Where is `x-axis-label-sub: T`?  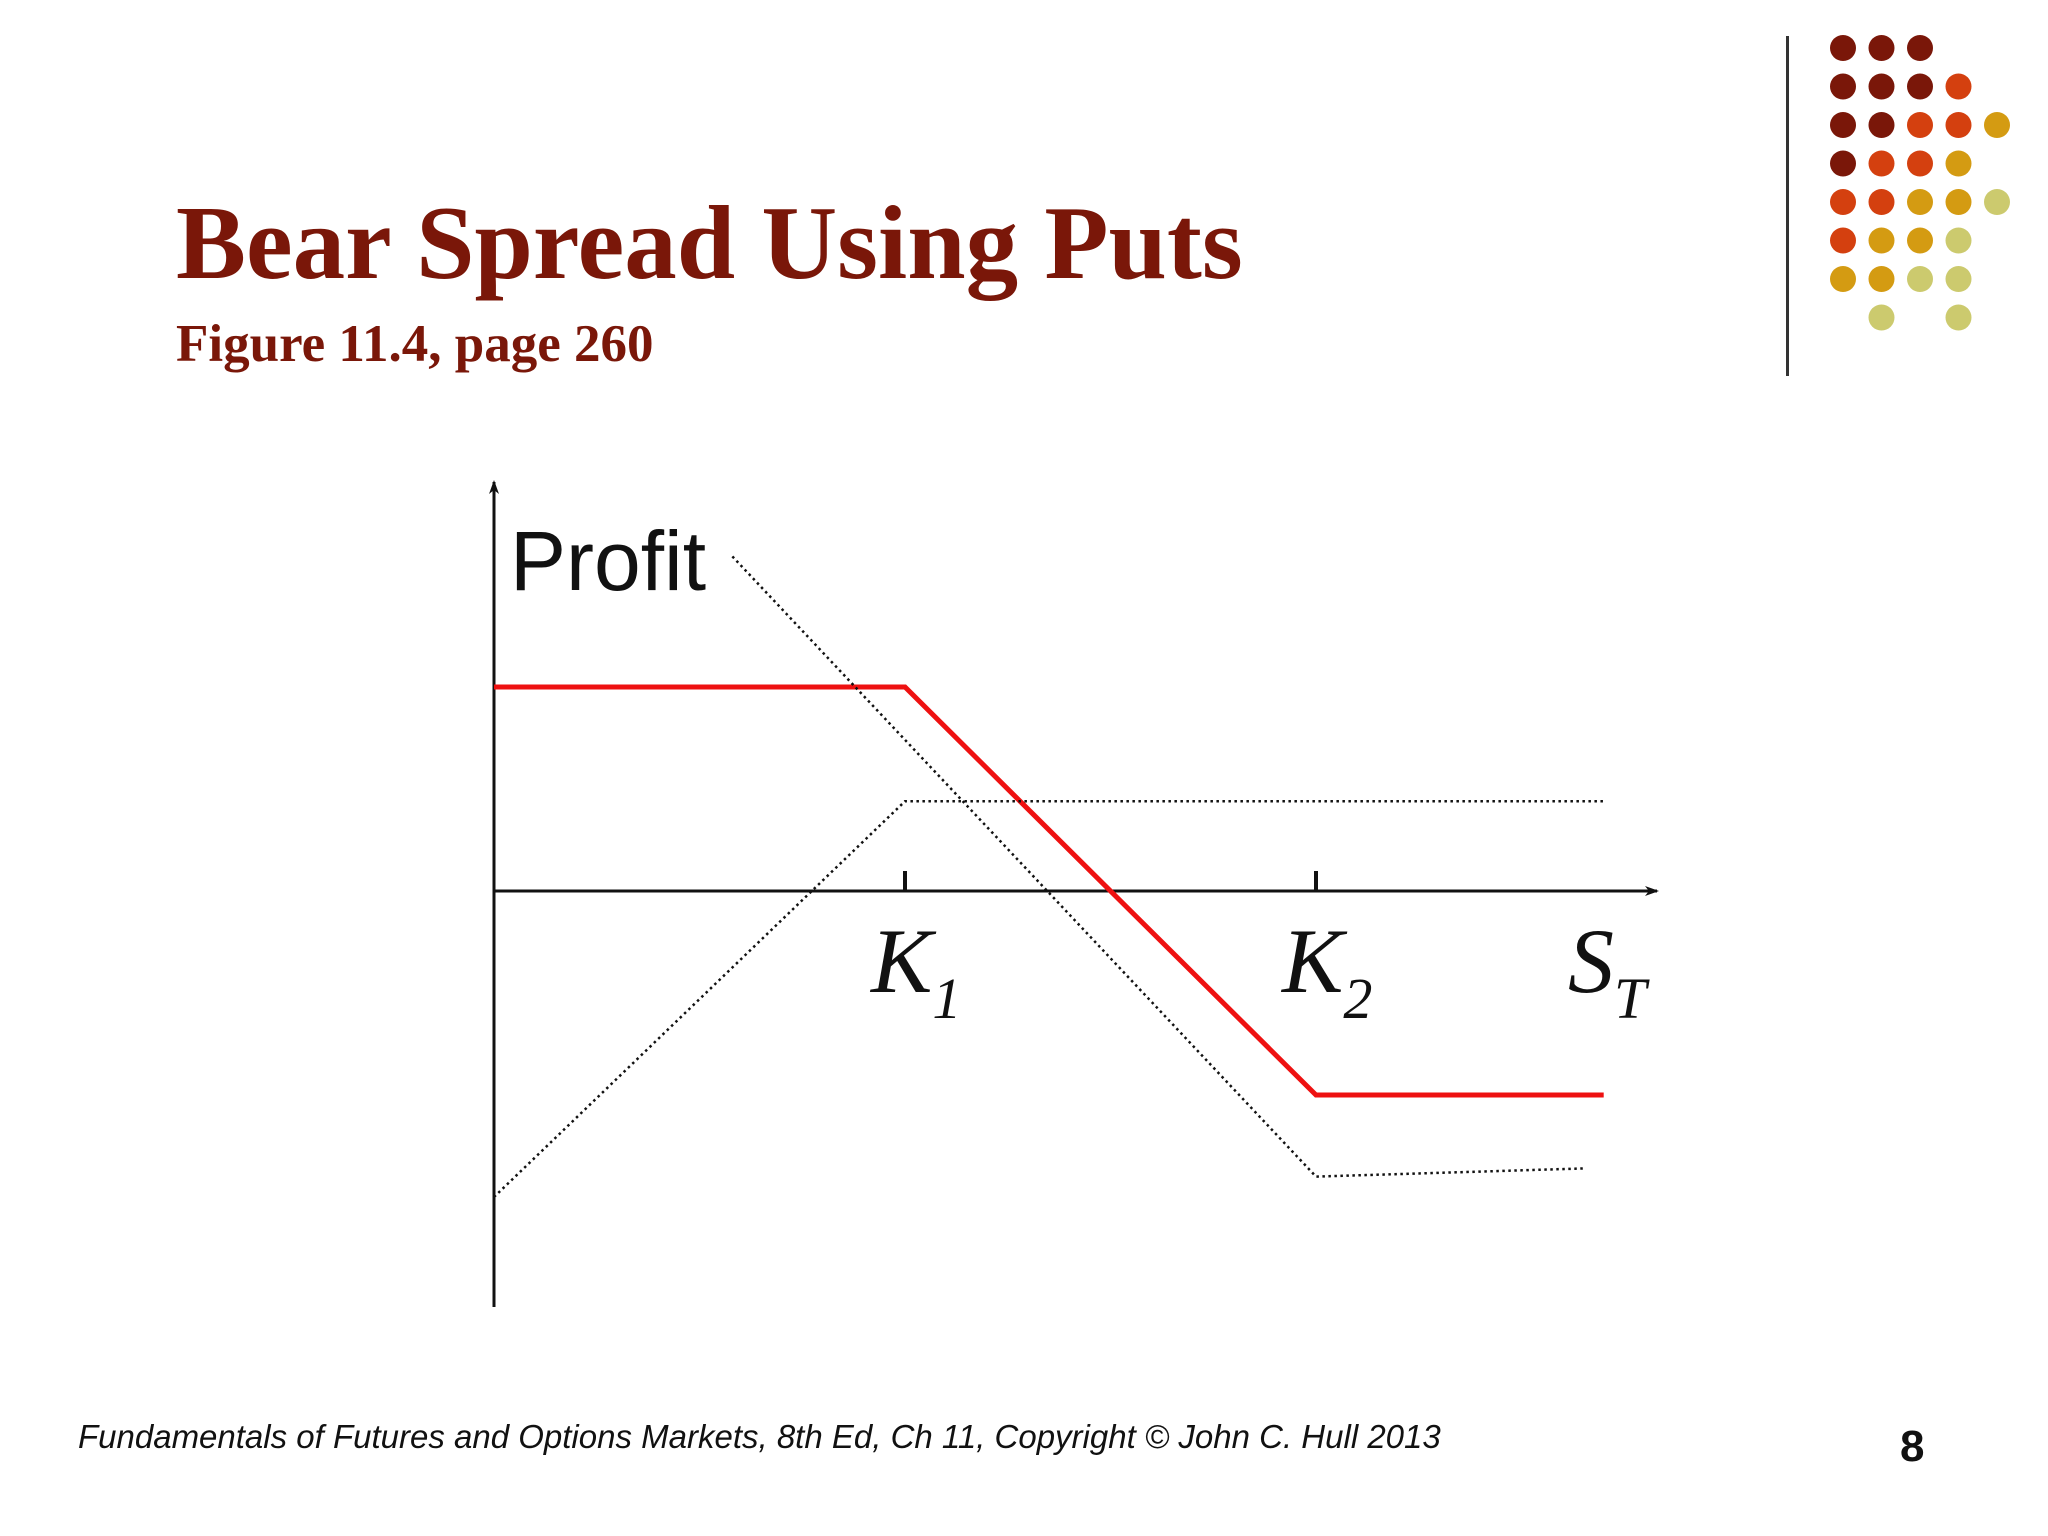
x-axis-label-sub: T is located at coordinates (1632, 998).